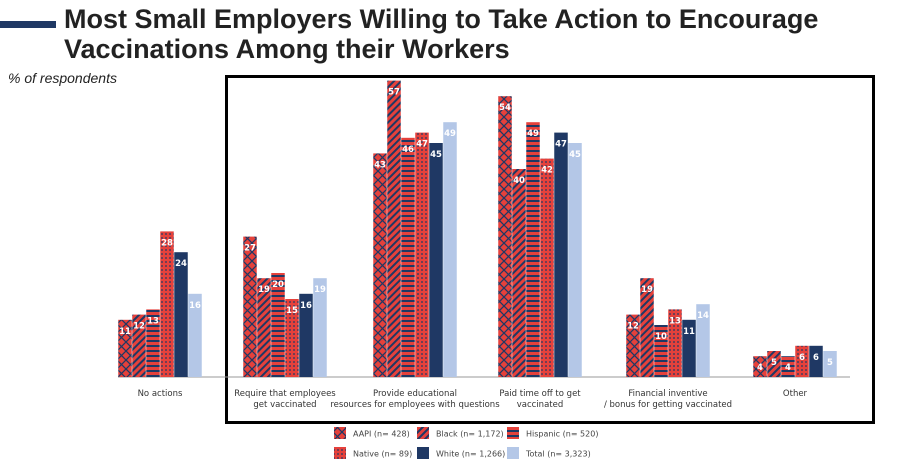 The width and height of the screenshot is (923, 473). What do you see at coordinates (415, 405) in the screenshot?
I see `category-label: resources for employees with questions` at bounding box center [415, 405].